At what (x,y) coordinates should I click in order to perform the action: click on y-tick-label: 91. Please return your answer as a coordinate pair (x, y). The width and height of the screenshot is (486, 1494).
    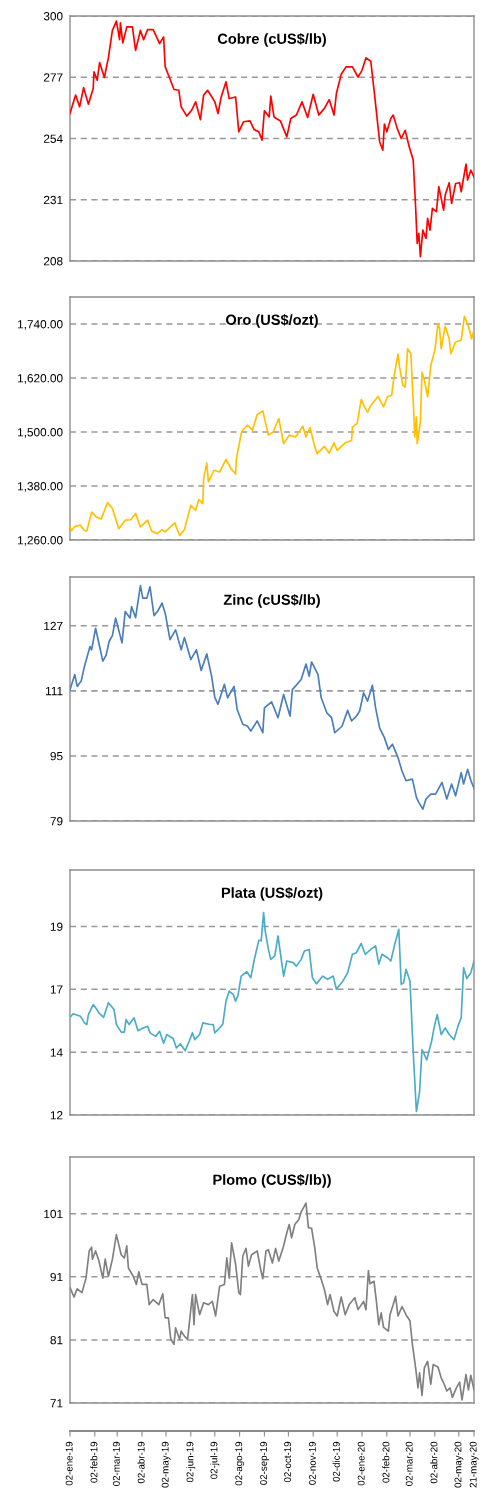
    Looking at the image, I should click on (56, 1277).